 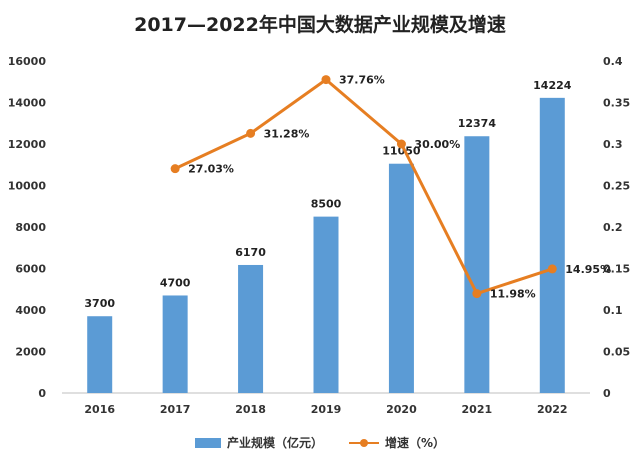 What do you see at coordinates (211, 169) in the screenshot?
I see `growth-value-label: 27.03%` at bounding box center [211, 169].